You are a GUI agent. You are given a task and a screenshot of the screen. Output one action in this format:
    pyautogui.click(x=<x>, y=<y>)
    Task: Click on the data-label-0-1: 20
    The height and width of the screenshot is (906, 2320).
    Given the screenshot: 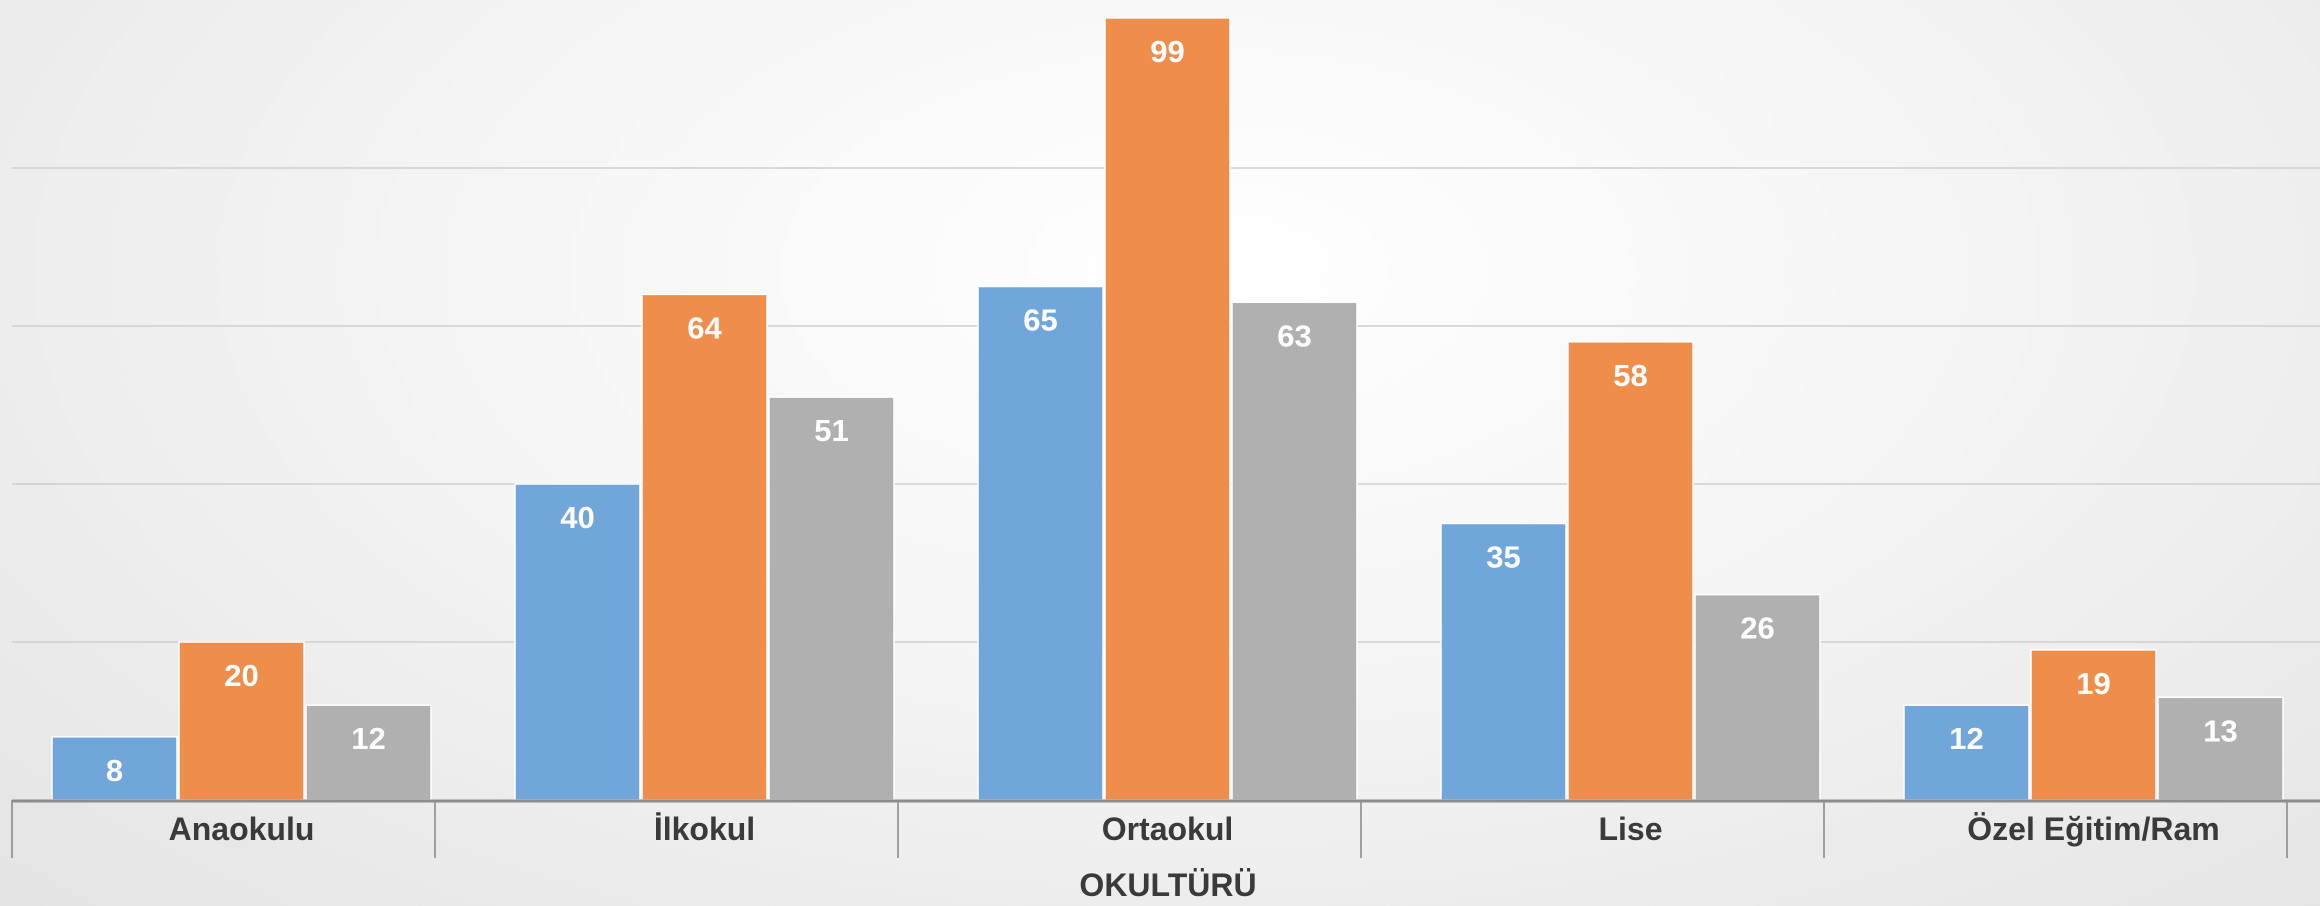 What is the action you would take?
    pyautogui.click(x=241, y=675)
    